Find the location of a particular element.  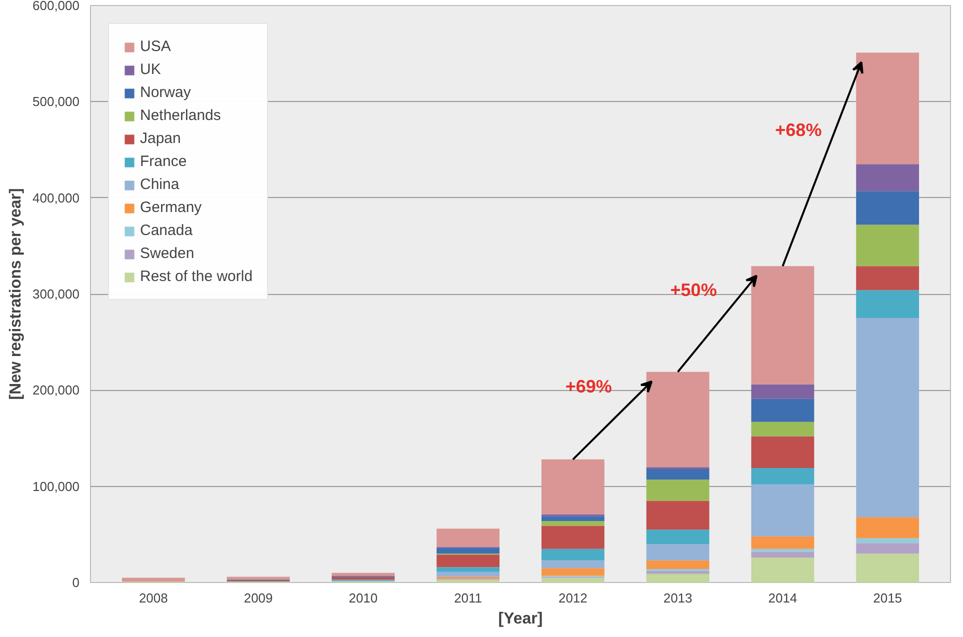

y-tick-label: 600,000 is located at coordinates (56, 6).